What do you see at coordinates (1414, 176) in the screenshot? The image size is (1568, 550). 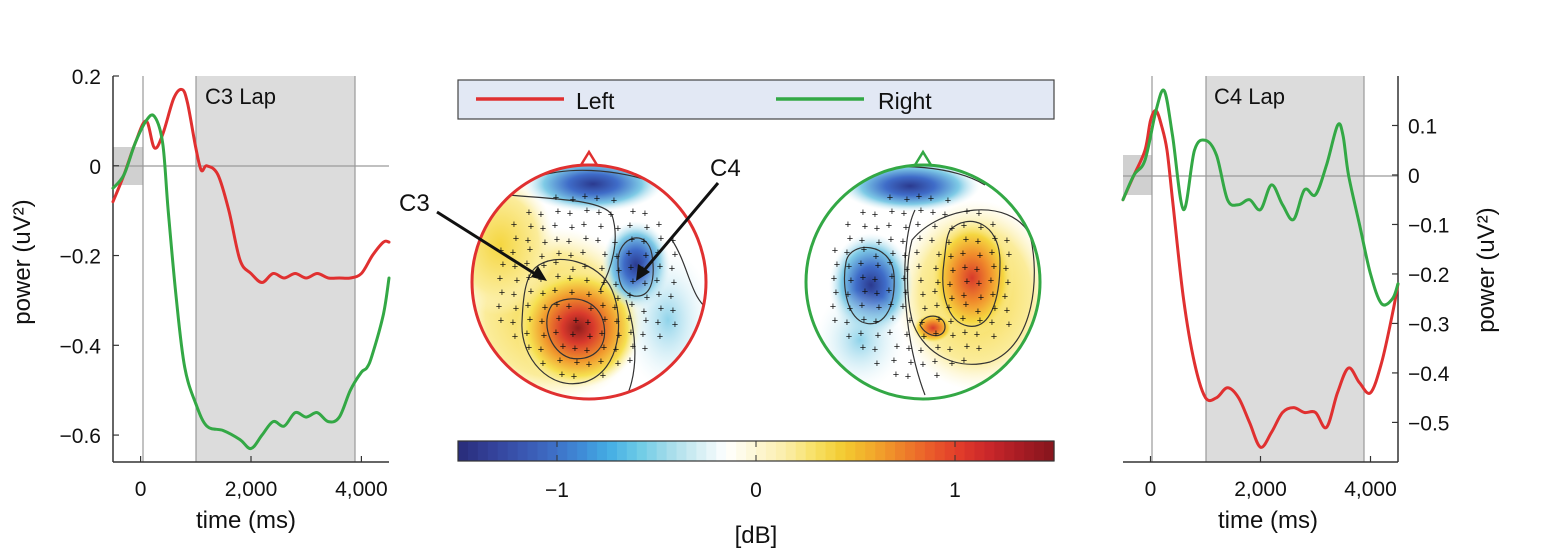 I see `y-tick-label: 0` at bounding box center [1414, 176].